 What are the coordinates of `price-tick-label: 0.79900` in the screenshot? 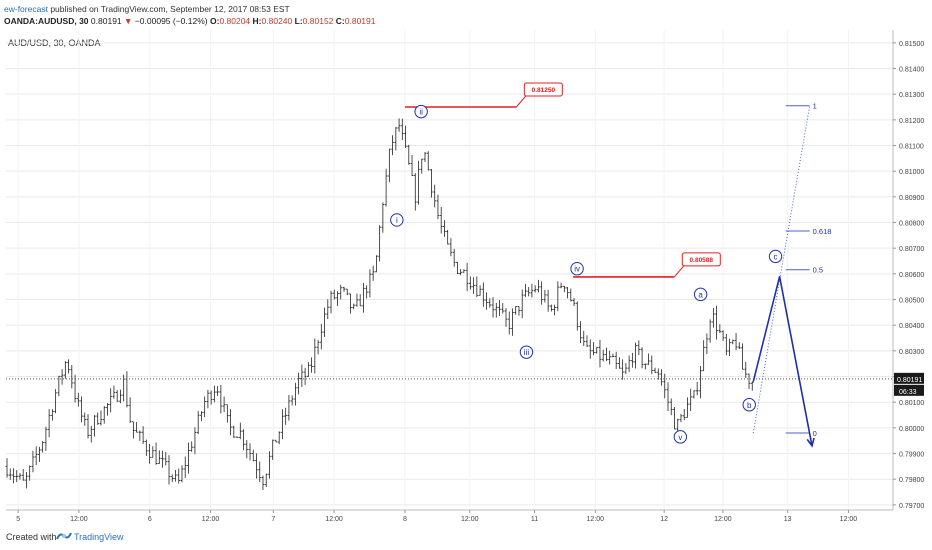 It's located at (911, 455).